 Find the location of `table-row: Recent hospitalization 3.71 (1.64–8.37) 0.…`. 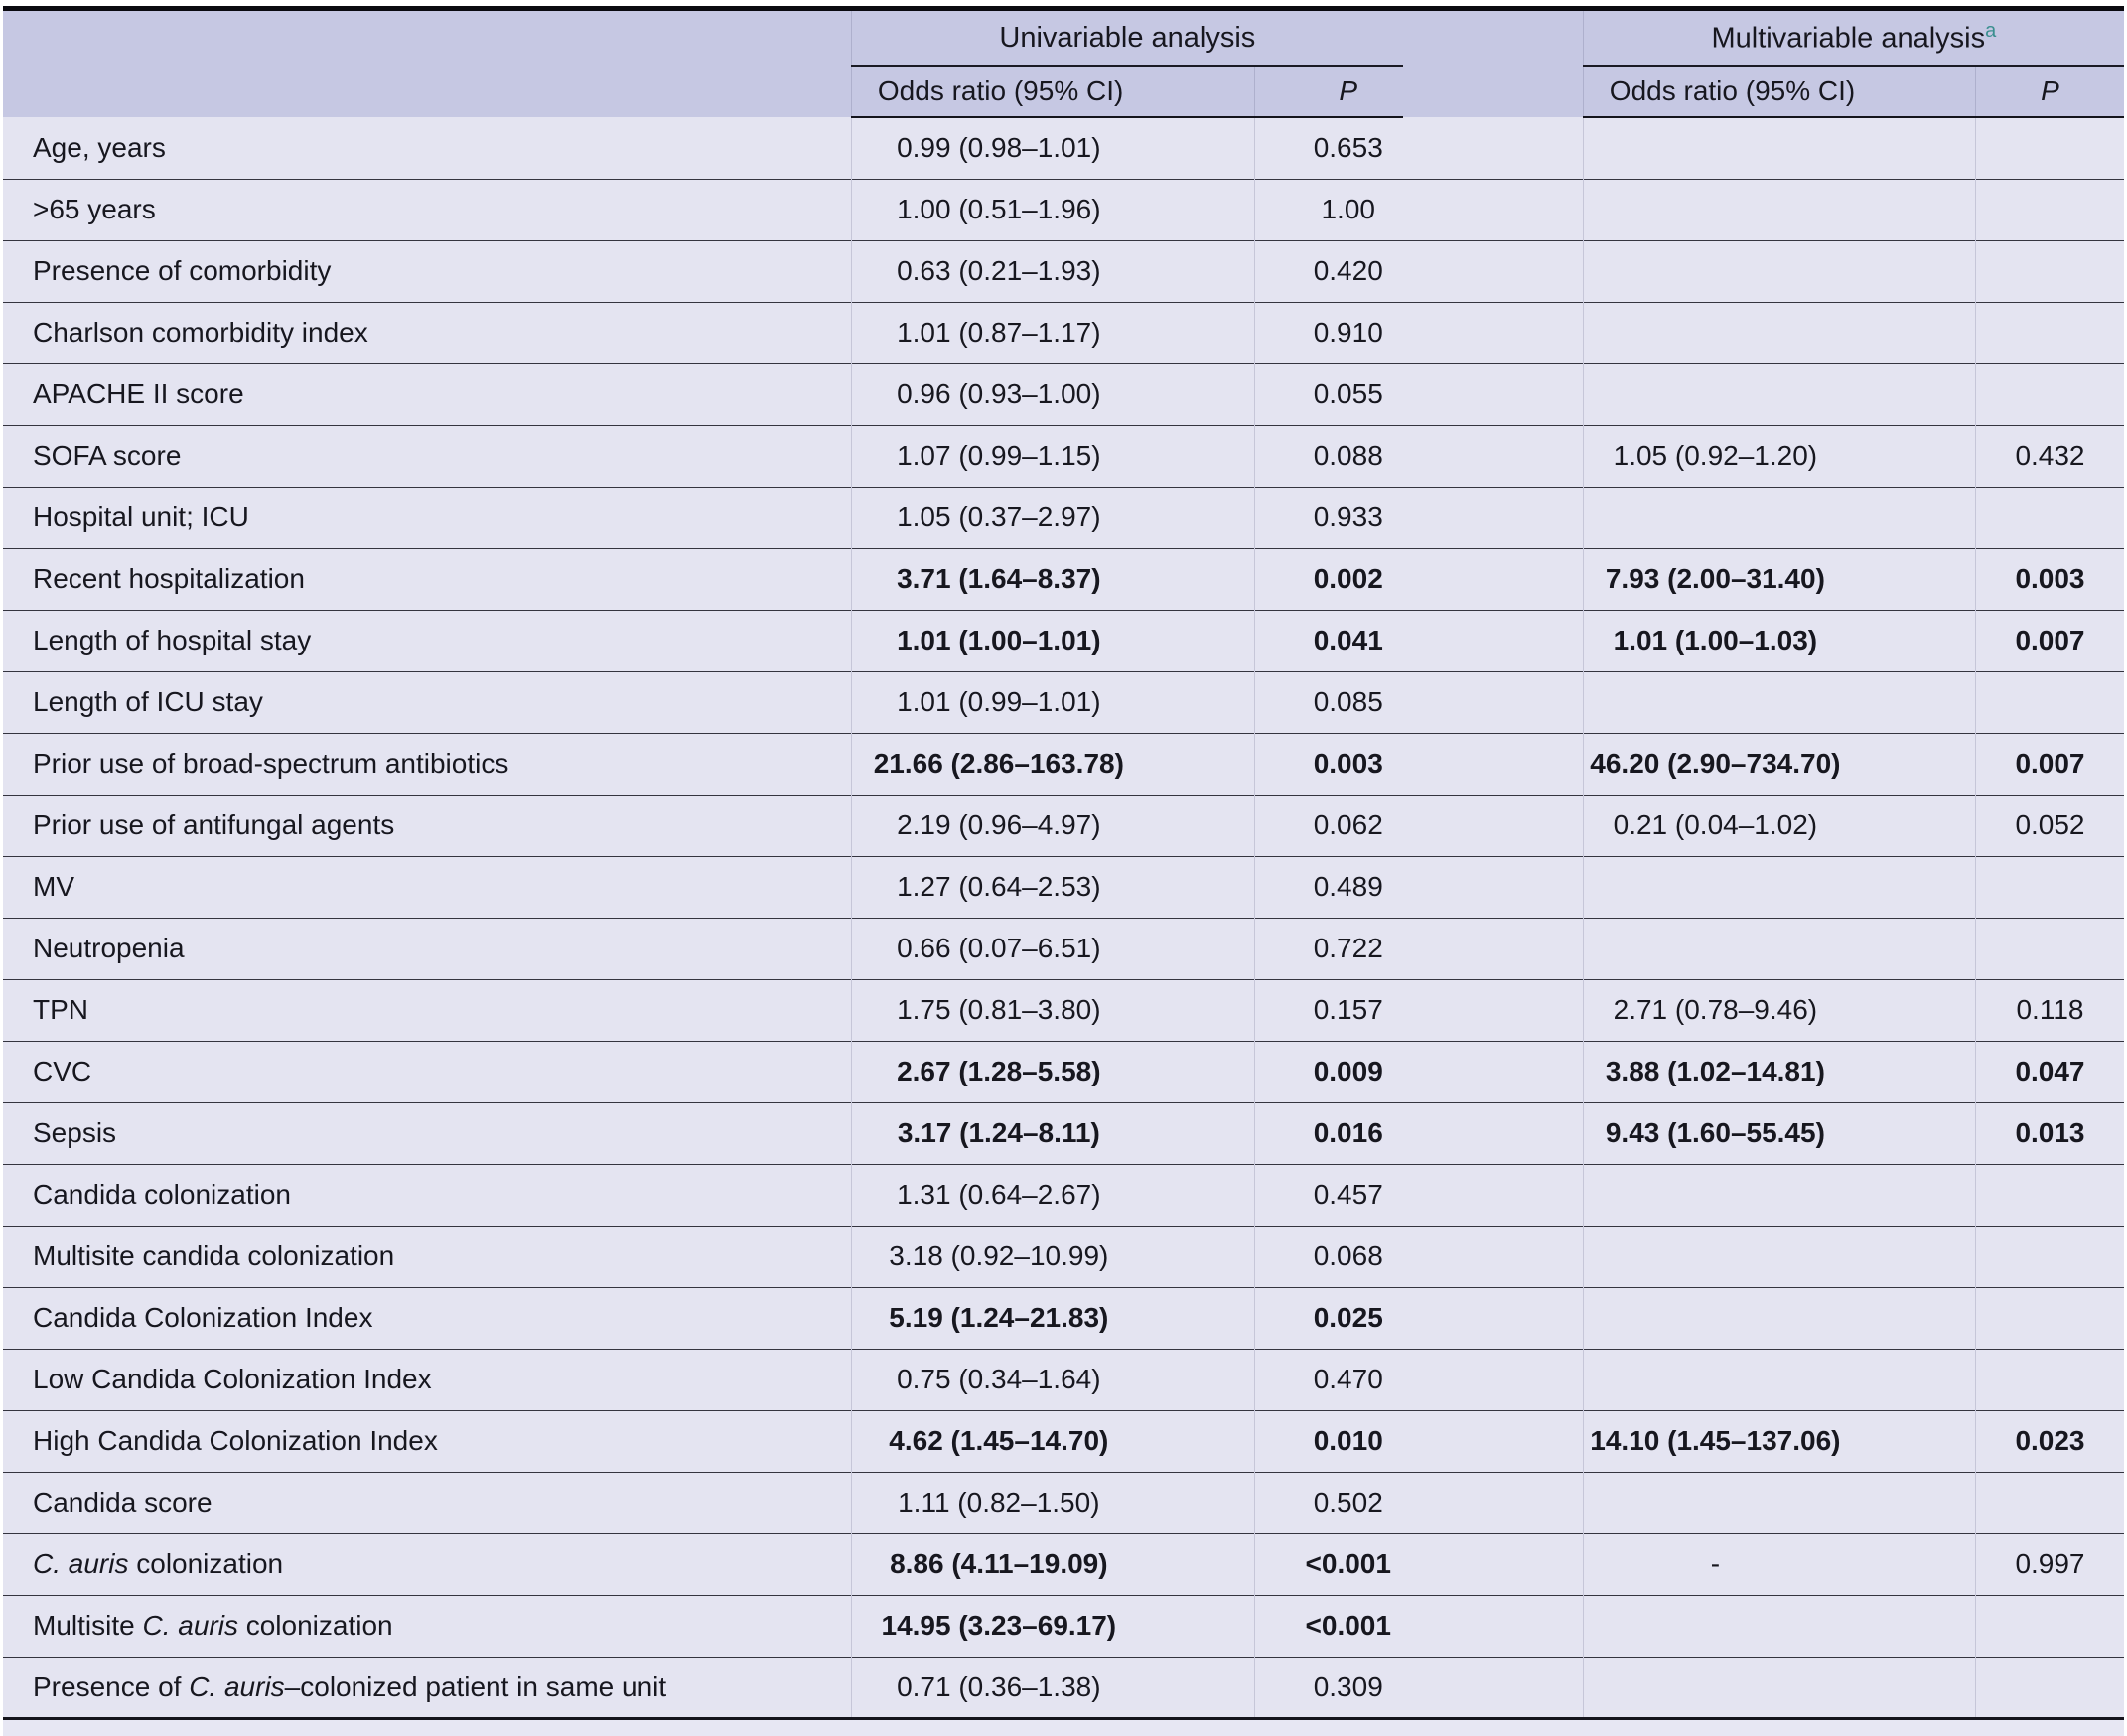

table-row: Recent hospitalization 3.71 (1.64–8.37) 0.… is located at coordinates (1063, 579).